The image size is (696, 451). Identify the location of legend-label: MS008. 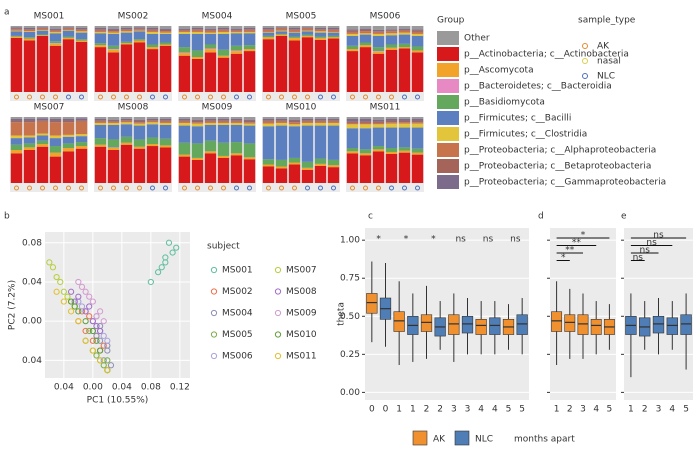
(301, 292).